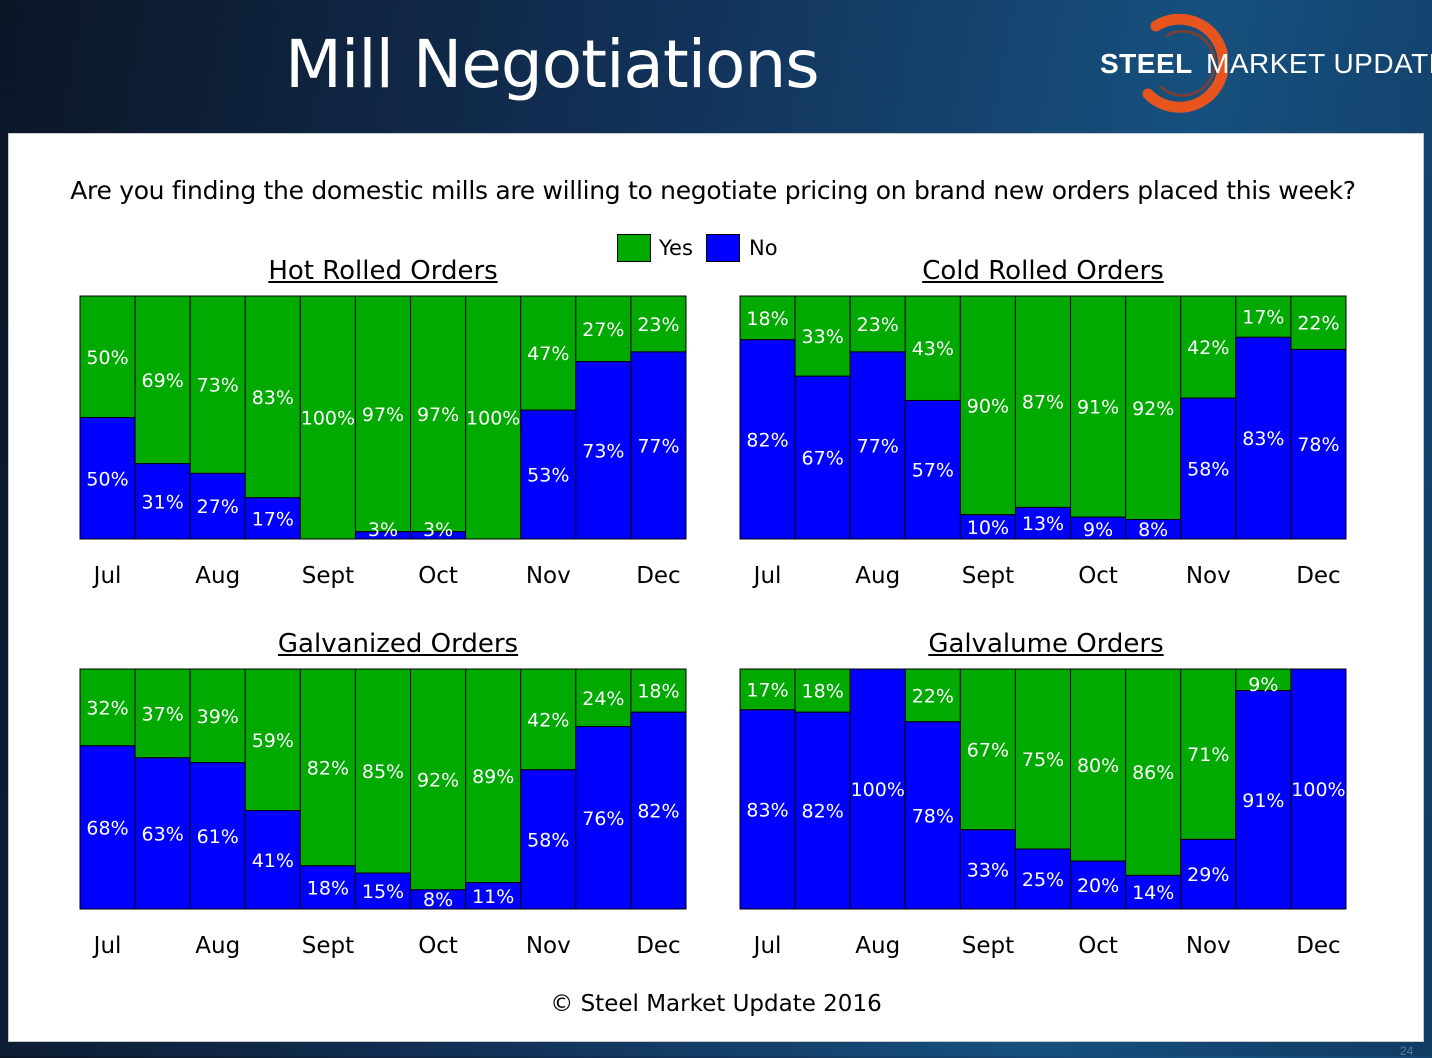 The height and width of the screenshot is (1058, 1432). I want to click on data-label-yes-6: 97%, so click(438, 415).